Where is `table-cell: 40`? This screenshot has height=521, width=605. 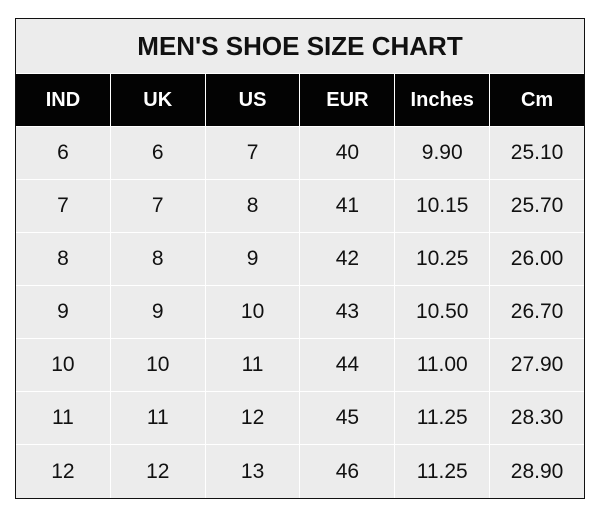 table-cell: 40 is located at coordinates (348, 153).